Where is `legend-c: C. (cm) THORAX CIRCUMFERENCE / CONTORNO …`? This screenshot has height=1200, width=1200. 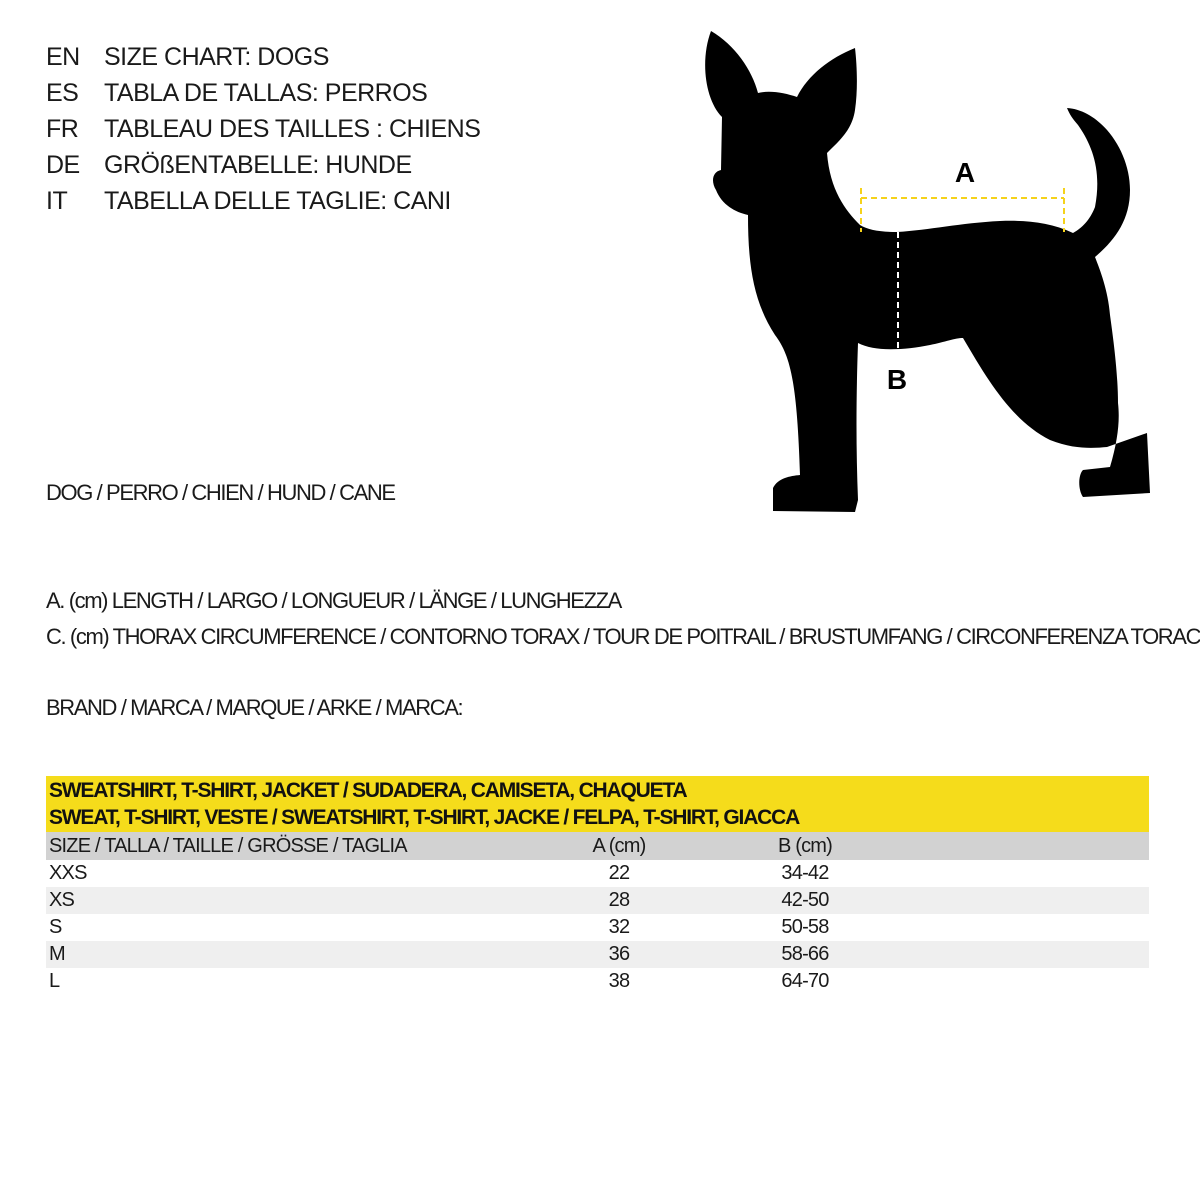 legend-c: C. (cm) THORAX CIRCUMFERENCE / CONTORNO … is located at coordinates (623, 637).